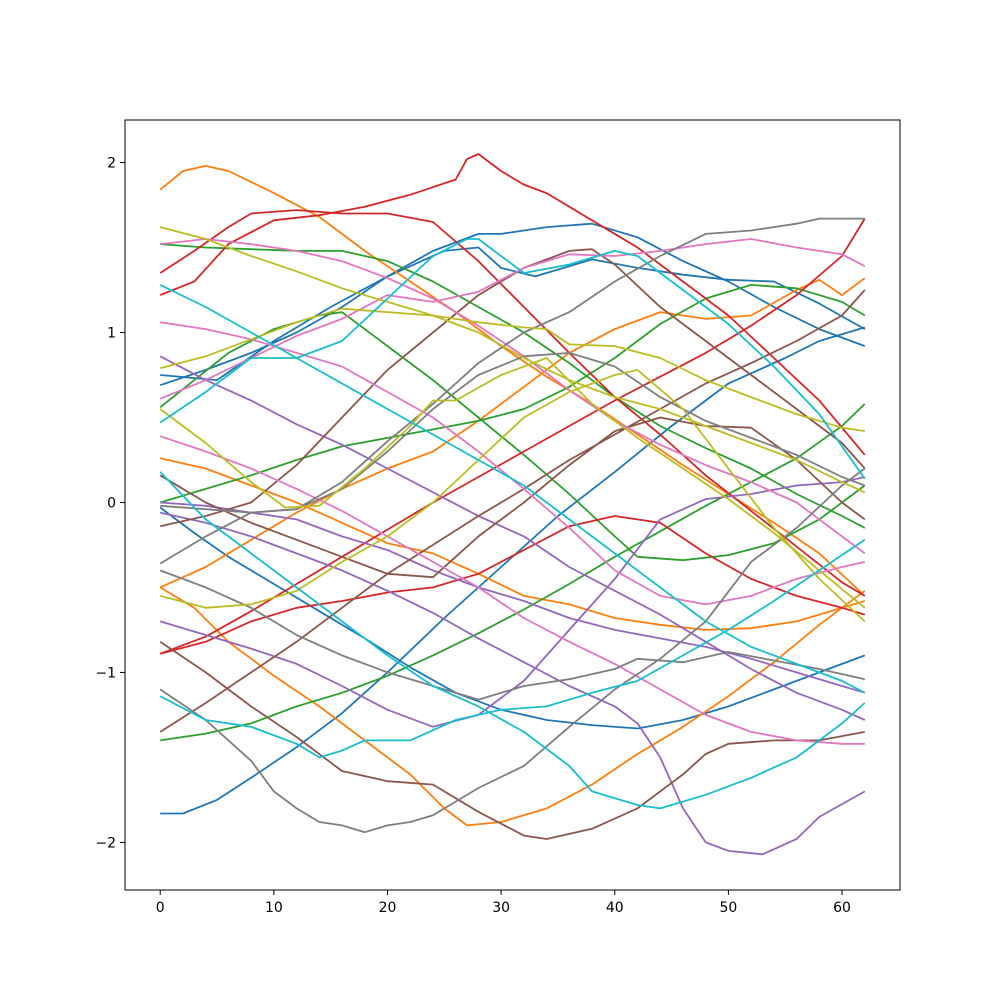  What do you see at coordinates (111, 163) in the screenshot?
I see `y-tick-label: 2` at bounding box center [111, 163].